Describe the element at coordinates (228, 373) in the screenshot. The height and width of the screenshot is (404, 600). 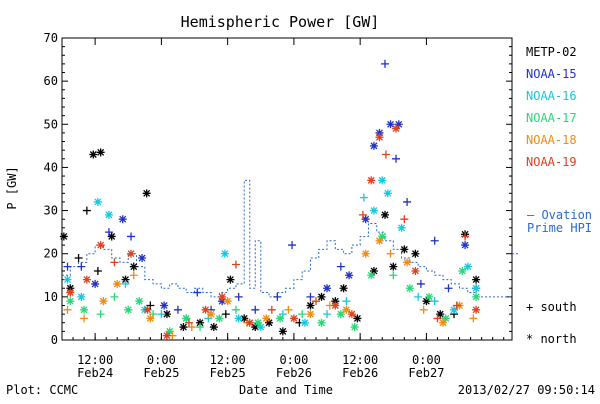
I see `x-tick-label-date: Feb25` at that location.